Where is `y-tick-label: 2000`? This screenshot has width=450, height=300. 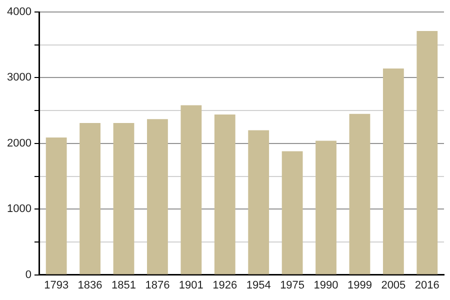
y-tick-label: 2000 is located at coordinates (19, 143).